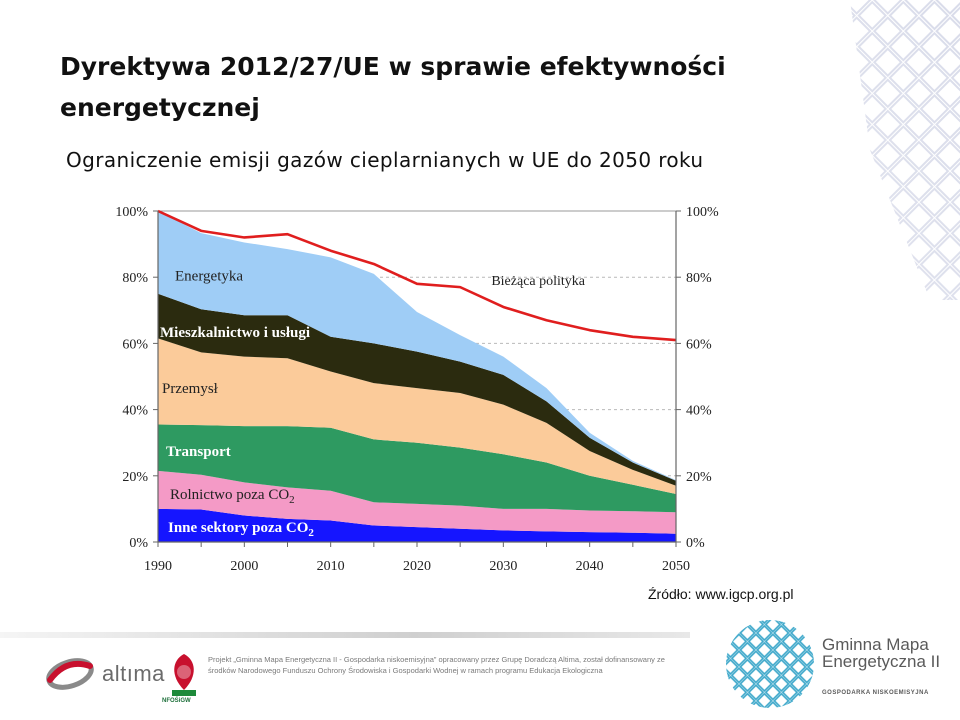 This screenshot has height=720, width=960. What do you see at coordinates (331, 566) in the screenshot?
I see `x-tick-label: 2010` at bounding box center [331, 566].